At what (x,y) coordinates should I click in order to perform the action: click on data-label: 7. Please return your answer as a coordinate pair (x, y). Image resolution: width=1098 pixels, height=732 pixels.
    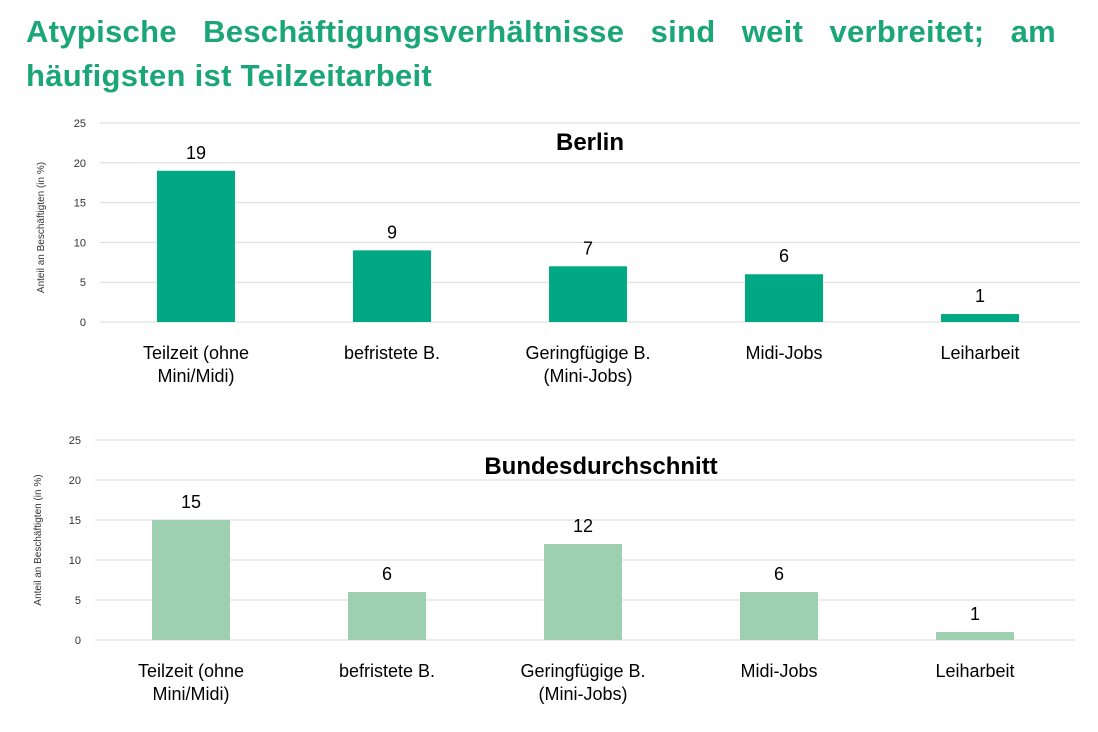
    Looking at the image, I should click on (588, 248).